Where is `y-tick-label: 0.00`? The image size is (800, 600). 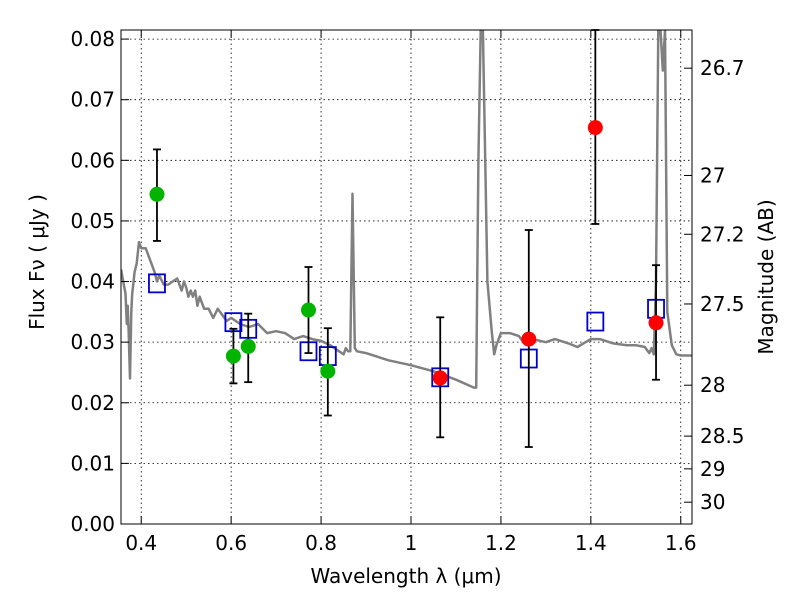
y-tick-label: 0.00 is located at coordinates (92, 524).